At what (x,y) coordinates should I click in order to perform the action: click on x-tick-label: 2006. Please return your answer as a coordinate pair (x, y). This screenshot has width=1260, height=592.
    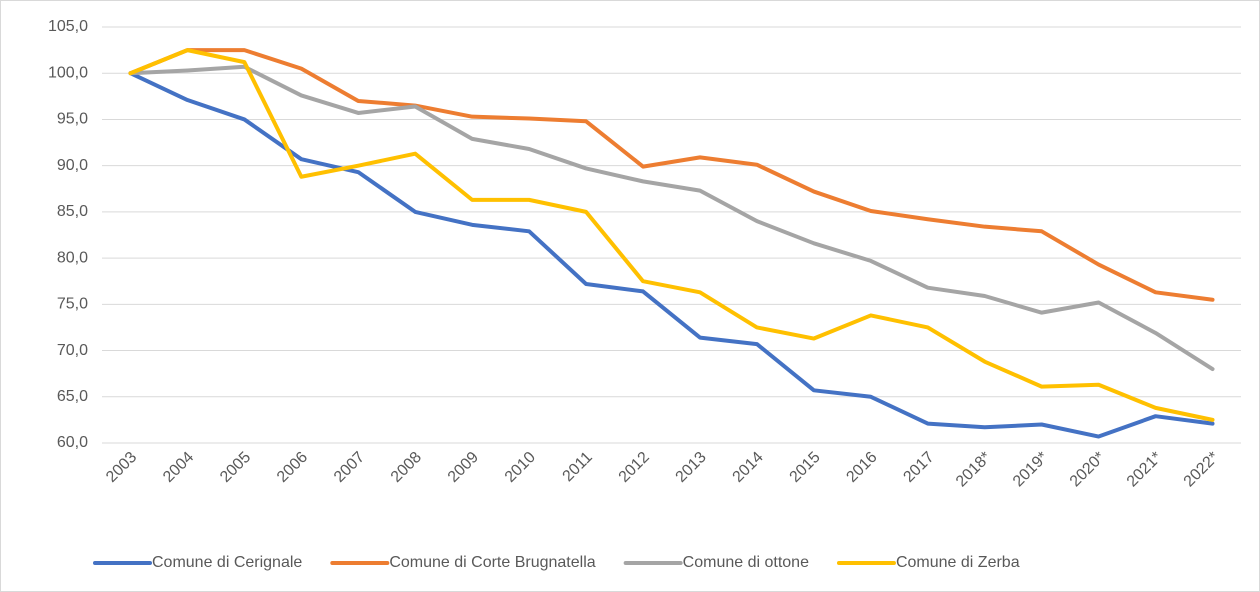
    Looking at the image, I should click on (292, 467).